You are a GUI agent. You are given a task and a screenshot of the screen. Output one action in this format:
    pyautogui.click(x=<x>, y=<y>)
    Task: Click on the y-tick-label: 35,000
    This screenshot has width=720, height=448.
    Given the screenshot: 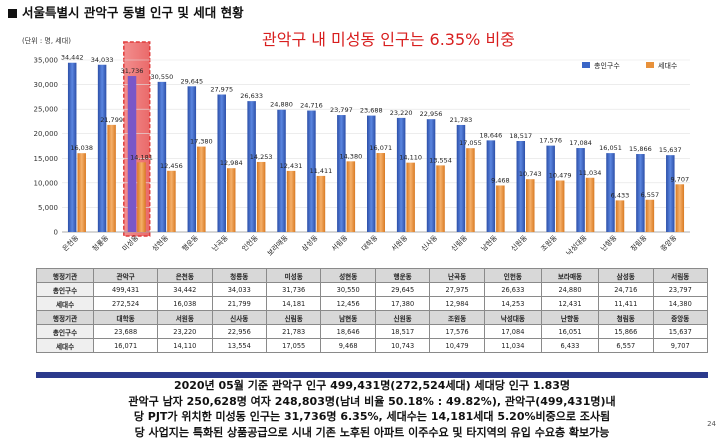 What is the action you would take?
    pyautogui.click(x=46, y=61)
    